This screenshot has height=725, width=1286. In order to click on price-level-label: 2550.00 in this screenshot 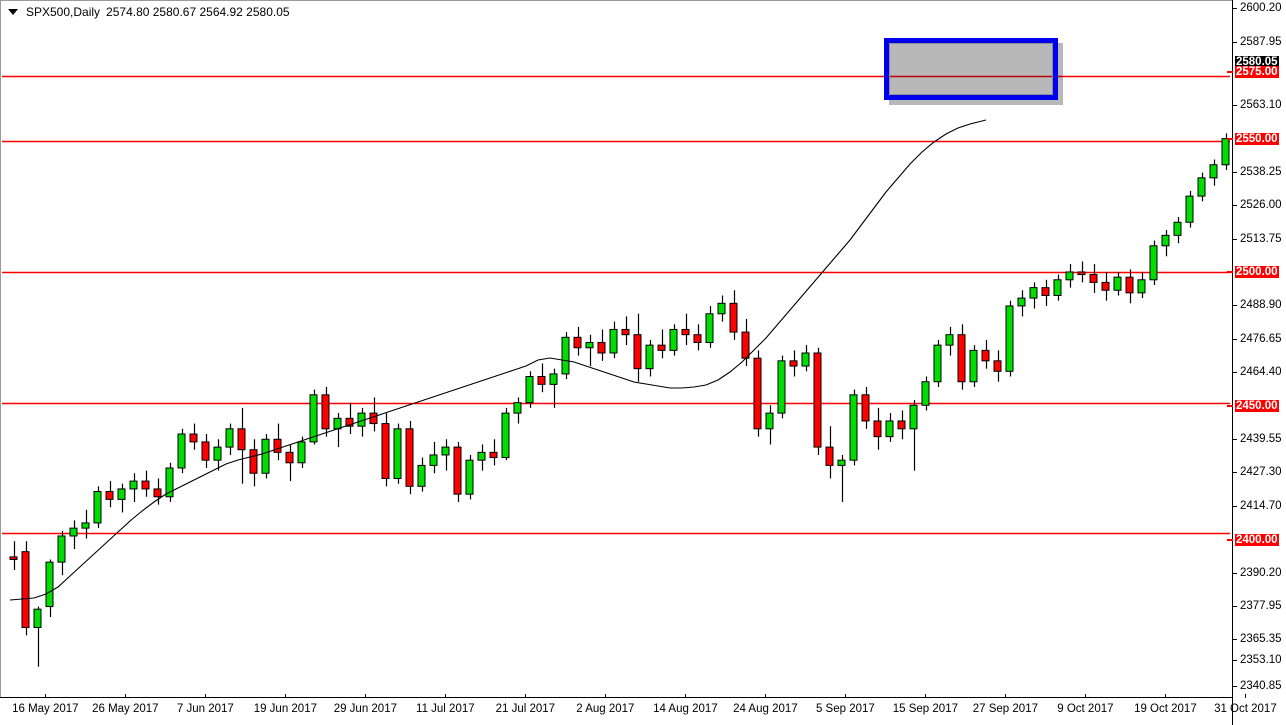, I will do `click(1257, 139)`.